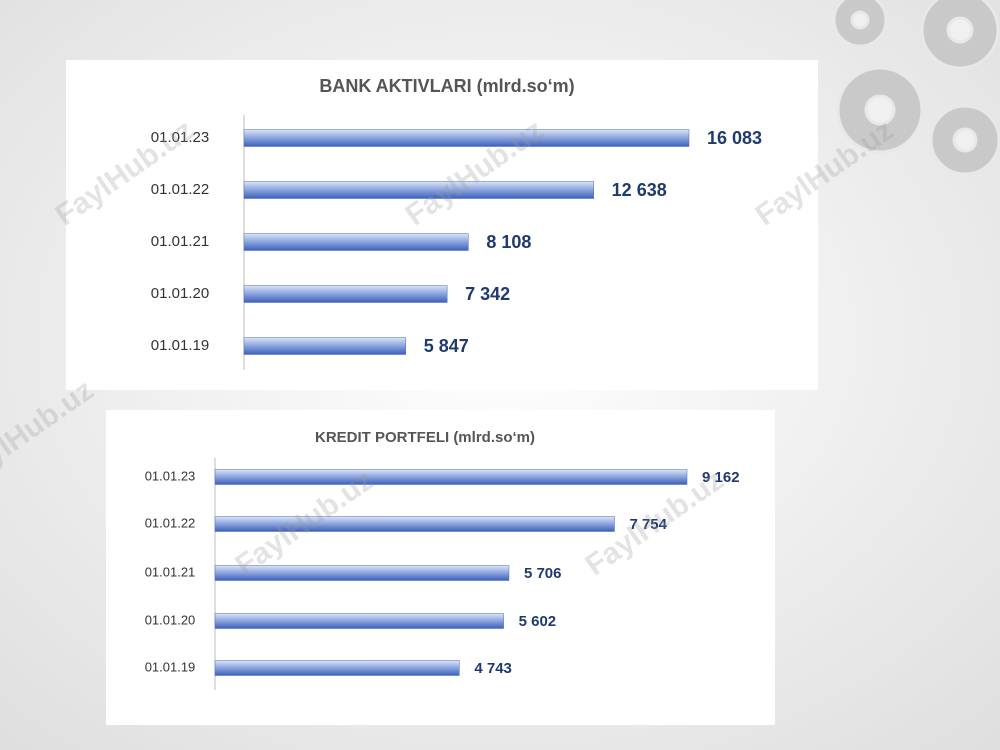 This screenshot has height=750, width=1000. Describe the element at coordinates (446, 346) in the screenshot. I see `data-label: 5 847` at that location.